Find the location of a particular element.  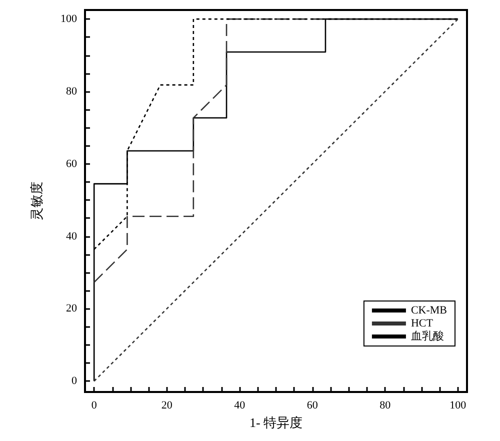

x-tick-label: 40 is located at coordinates (240, 406).